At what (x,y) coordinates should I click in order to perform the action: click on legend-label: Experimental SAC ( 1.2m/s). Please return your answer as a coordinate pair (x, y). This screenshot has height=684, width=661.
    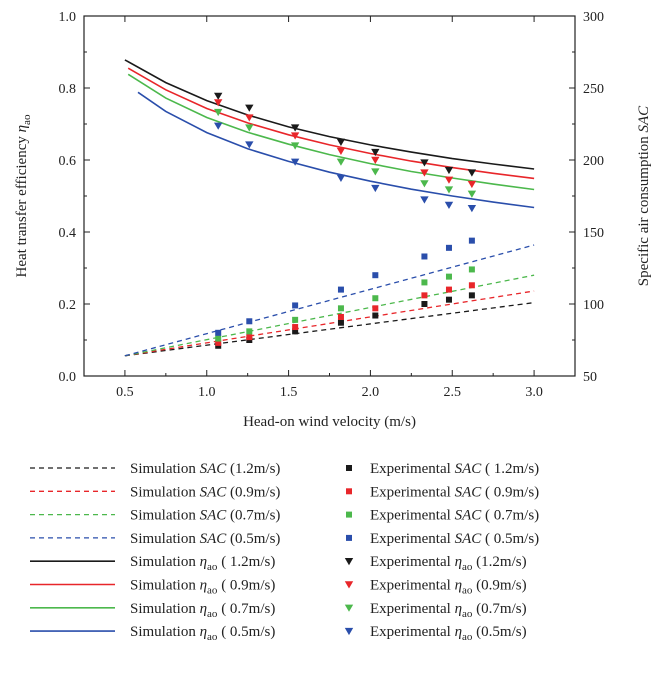
    Looking at the image, I should click on (454, 469).